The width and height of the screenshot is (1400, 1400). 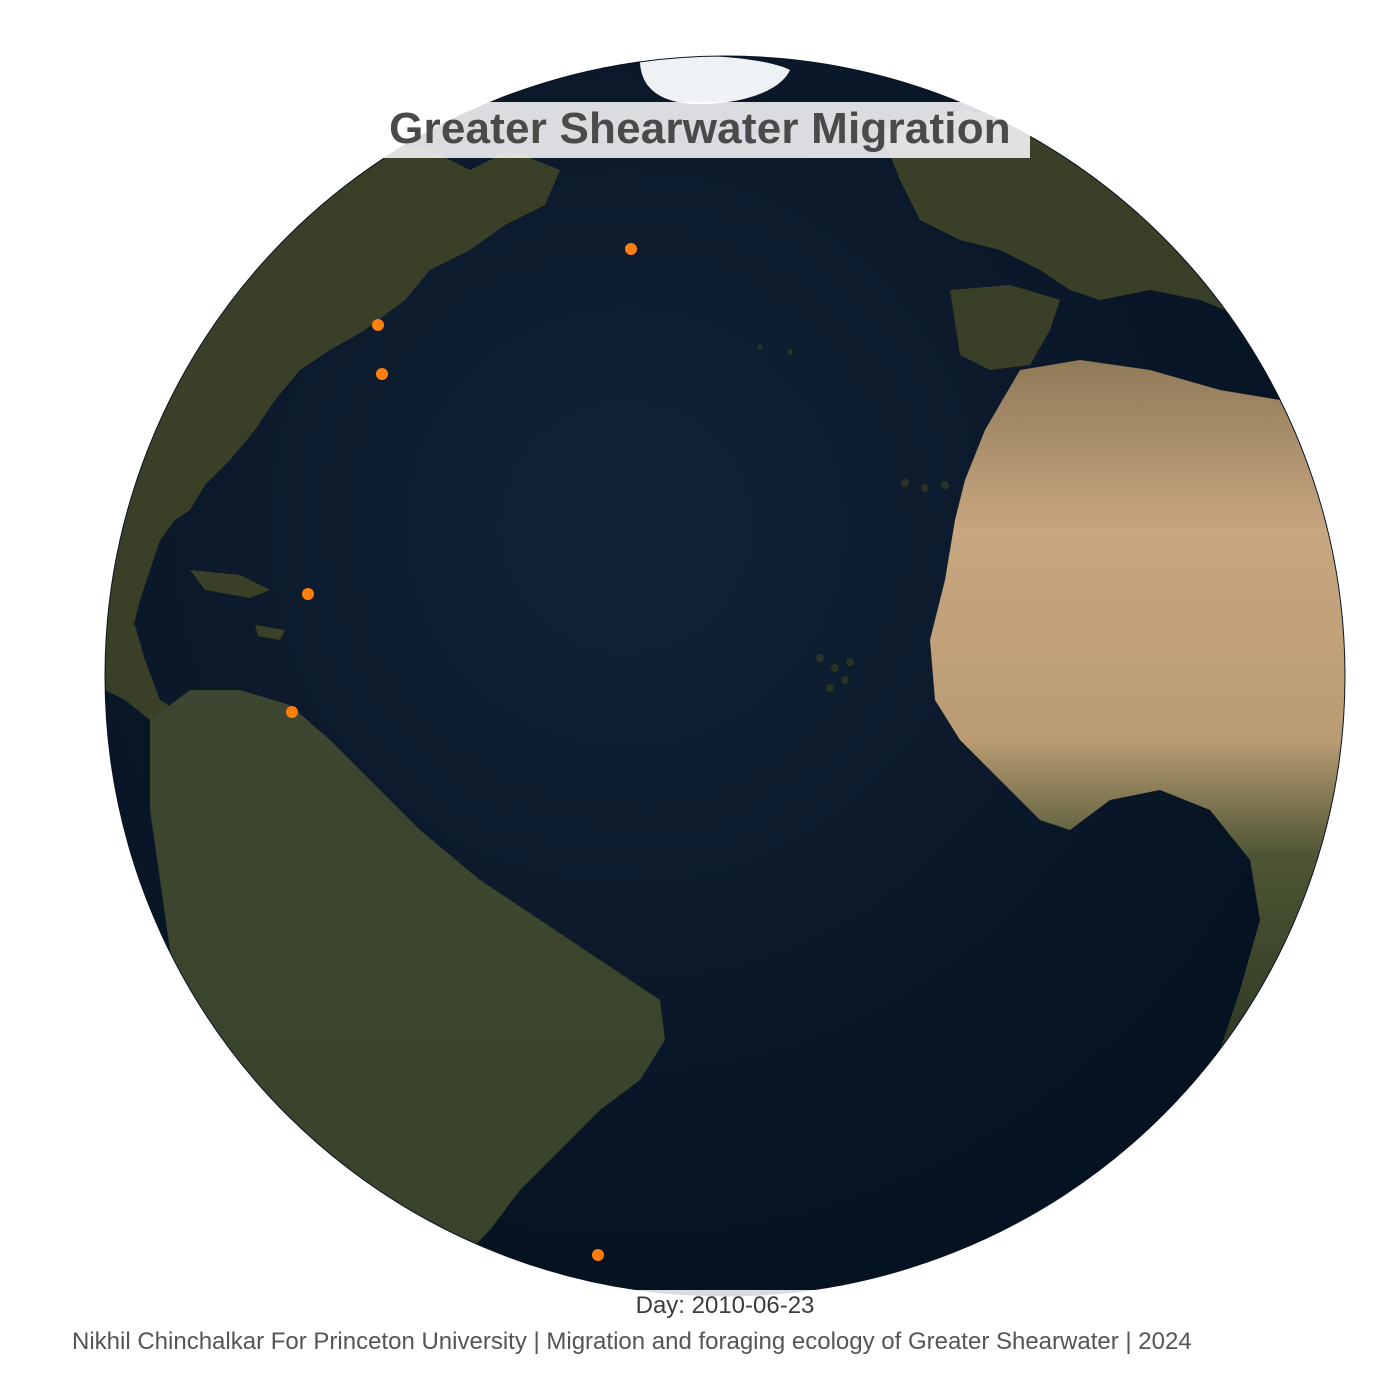 What do you see at coordinates (725, 1305) in the screenshot?
I see `day-label: Day: 2010-06-23` at bounding box center [725, 1305].